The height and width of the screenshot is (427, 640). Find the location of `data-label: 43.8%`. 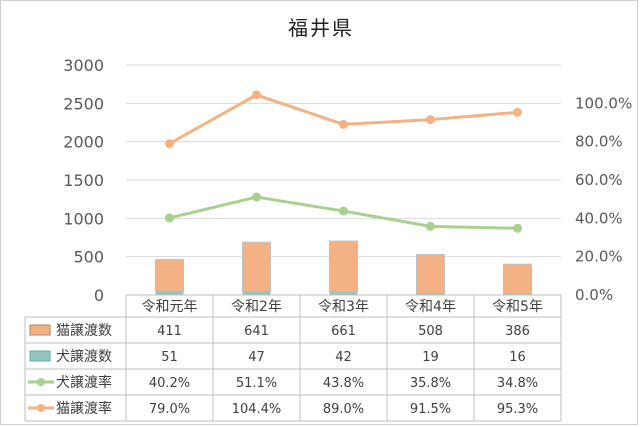

data-label: 43.8% is located at coordinates (343, 383).